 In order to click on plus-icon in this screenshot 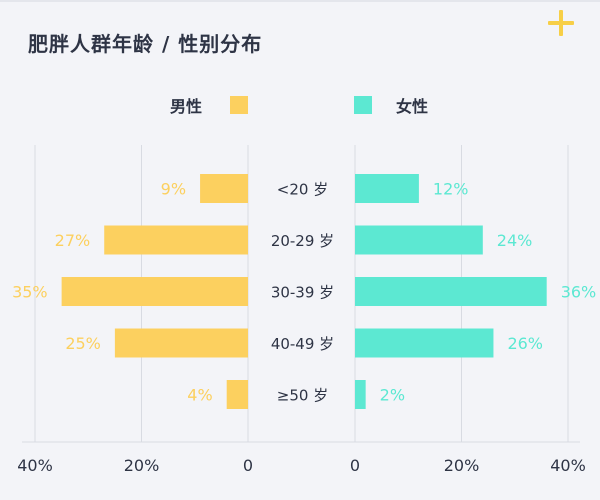, I will do `click(561, 23)`.